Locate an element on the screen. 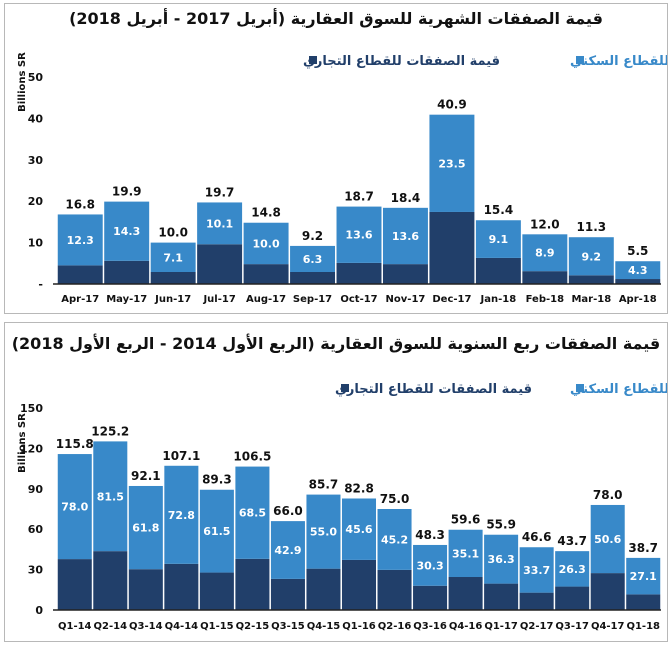 Image resolution: width=672 pixels, height=646 pixels. total-value-label: 89.3 is located at coordinates (217, 480).